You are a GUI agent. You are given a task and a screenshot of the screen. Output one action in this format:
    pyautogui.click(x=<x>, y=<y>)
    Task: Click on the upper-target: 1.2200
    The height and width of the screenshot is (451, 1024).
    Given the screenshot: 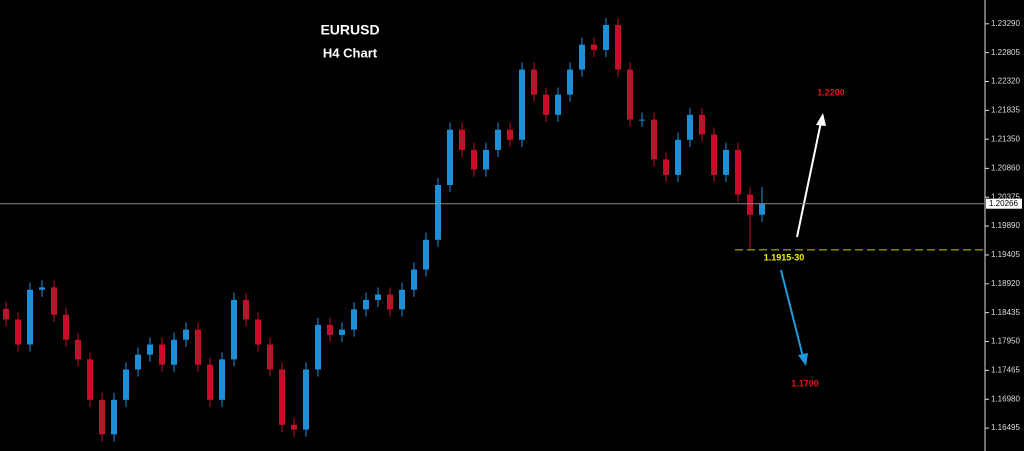 What is the action you would take?
    pyautogui.click(x=831, y=92)
    